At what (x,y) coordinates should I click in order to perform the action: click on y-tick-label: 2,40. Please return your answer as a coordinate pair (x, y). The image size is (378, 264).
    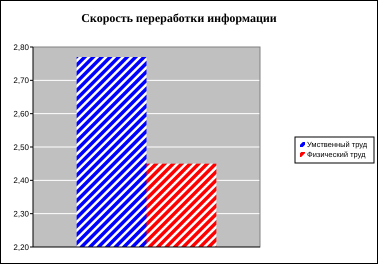
    Looking at the image, I should click on (21, 181).